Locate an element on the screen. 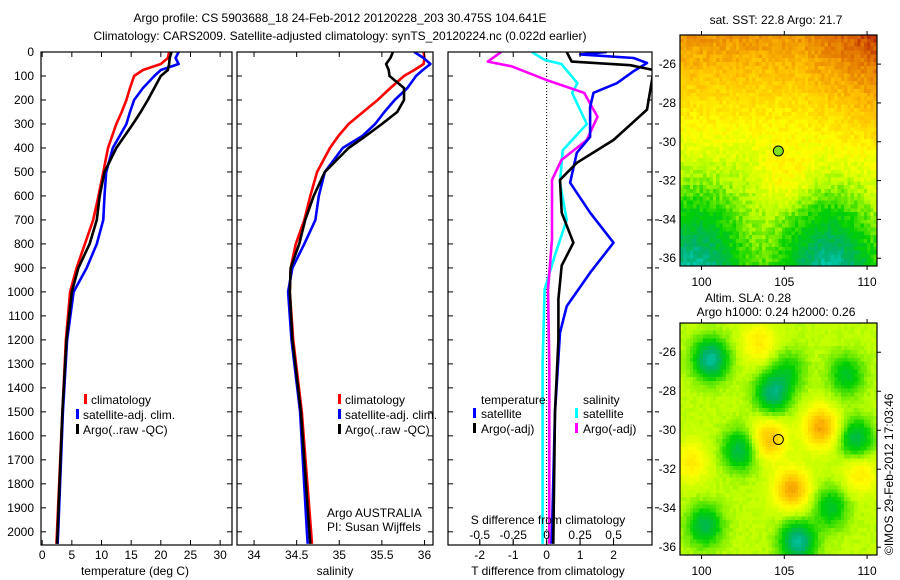 The height and width of the screenshot is (580, 900). x-tick-label: 2 is located at coordinates (613, 555).